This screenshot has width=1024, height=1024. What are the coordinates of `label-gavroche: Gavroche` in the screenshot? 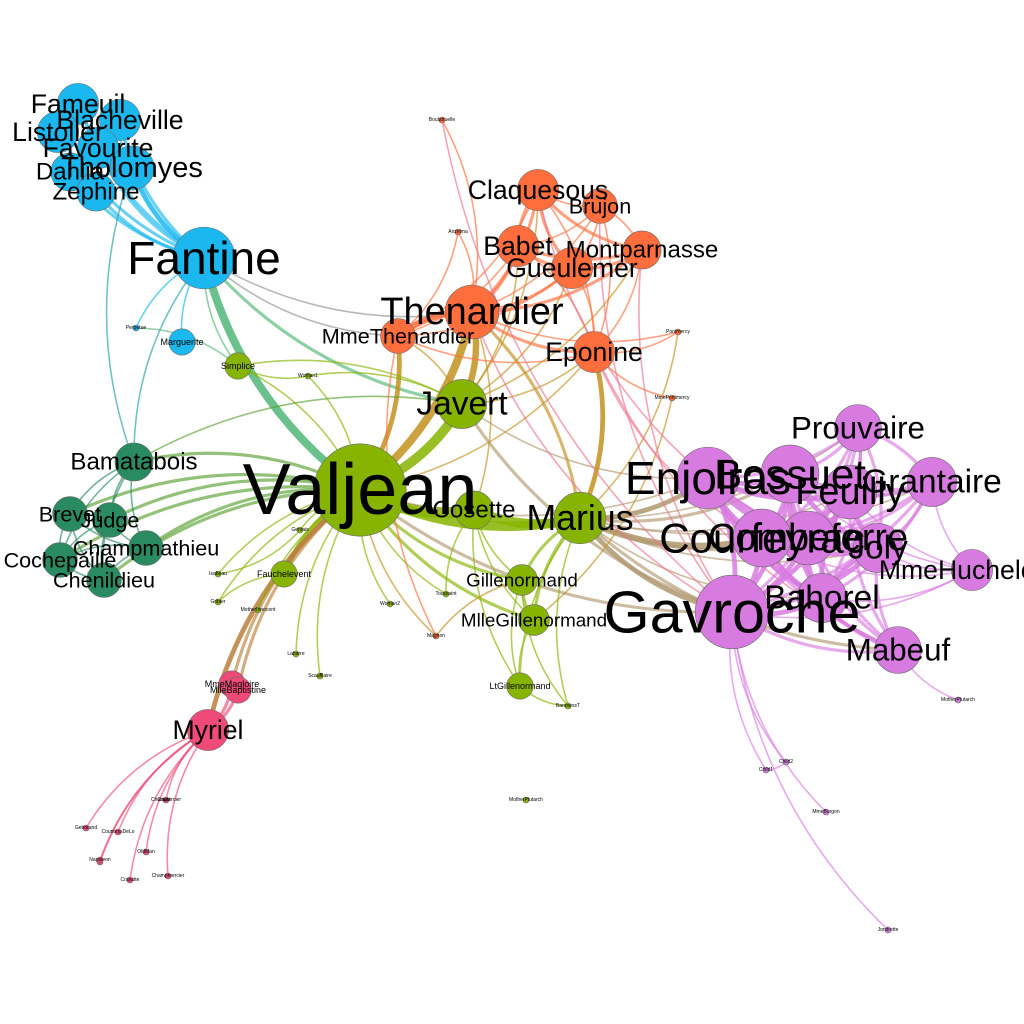 It's located at (731, 612).